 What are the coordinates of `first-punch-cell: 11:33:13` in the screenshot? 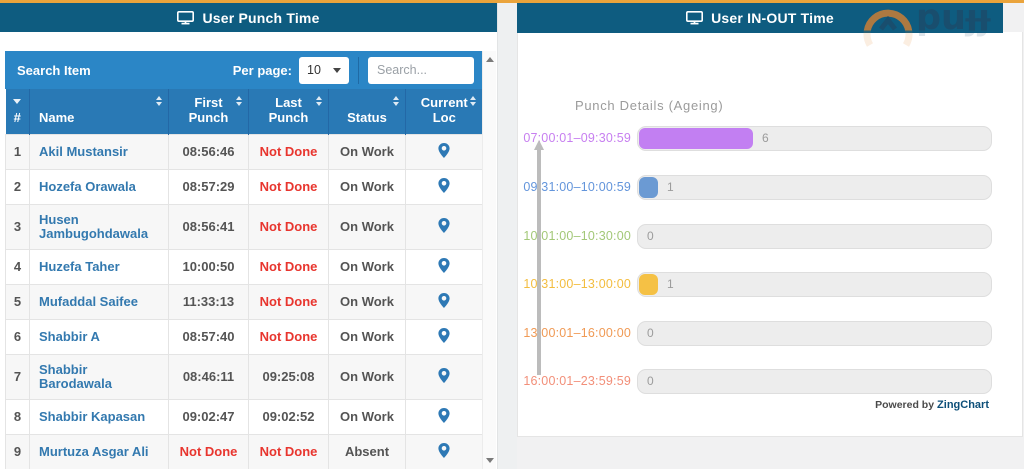 It's located at (208, 302).